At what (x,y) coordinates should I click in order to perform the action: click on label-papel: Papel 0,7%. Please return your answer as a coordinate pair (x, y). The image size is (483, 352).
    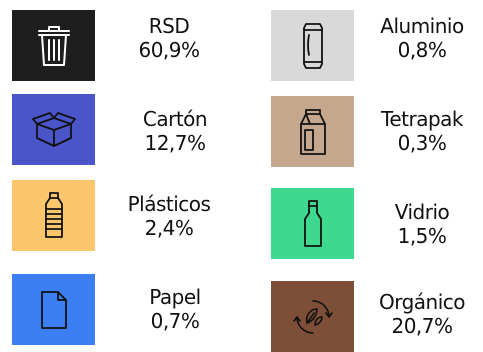
    Looking at the image, I should click on (175, 309).